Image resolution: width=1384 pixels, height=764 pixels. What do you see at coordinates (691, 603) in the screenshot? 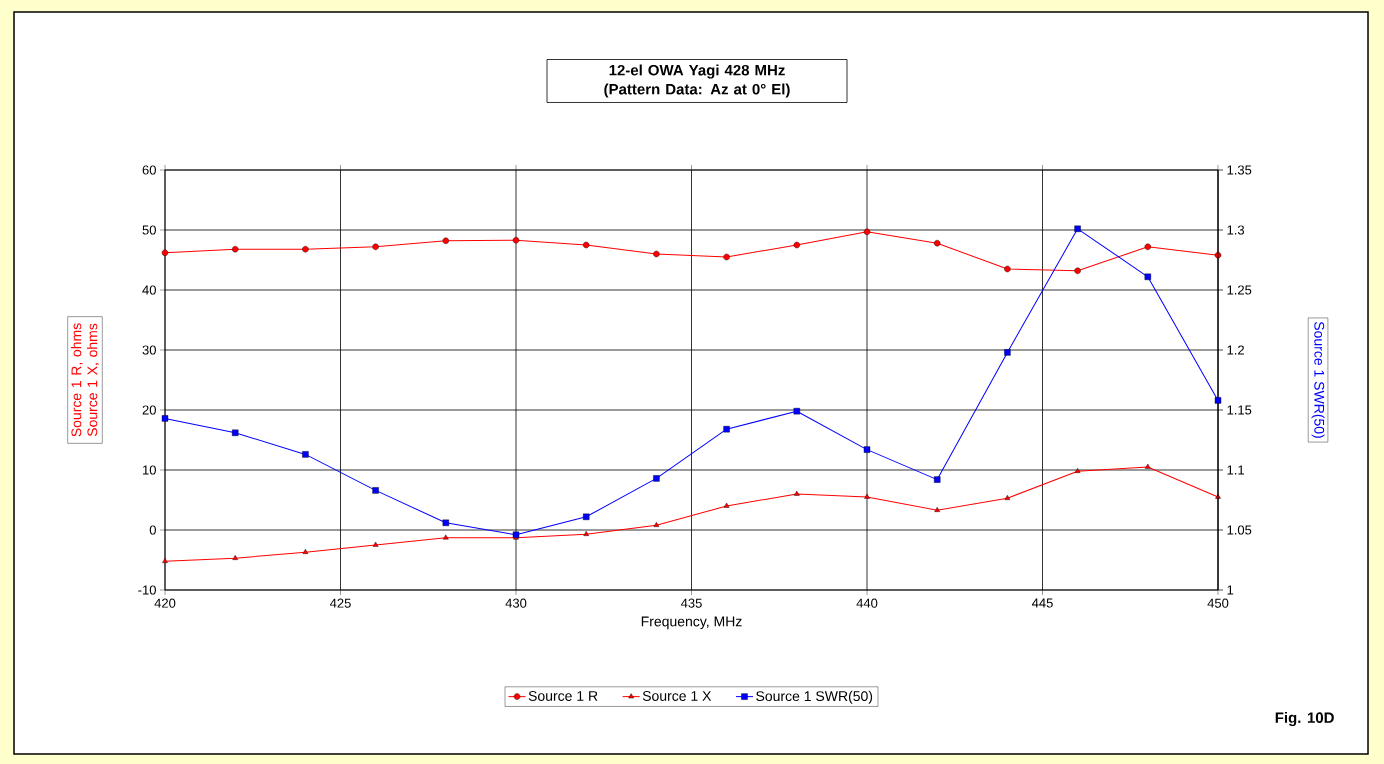
I see `x-tick-label: 435` at bounding box center [691, 603].